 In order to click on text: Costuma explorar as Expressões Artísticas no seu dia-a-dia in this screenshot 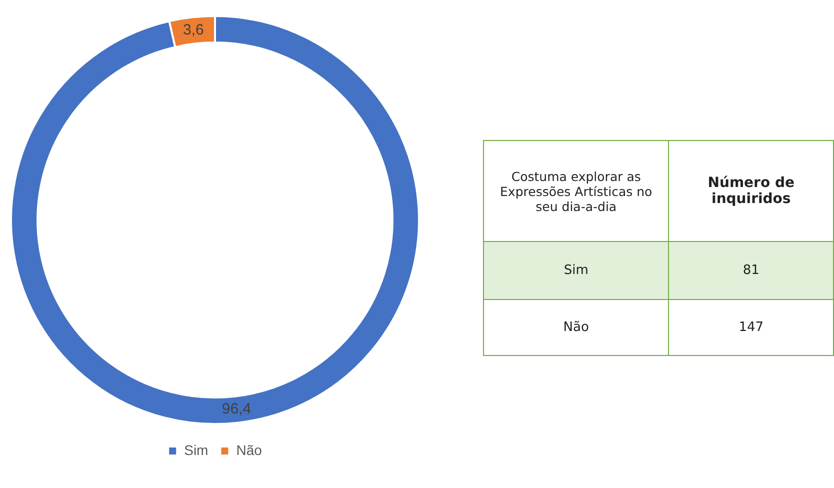, I will do `click(576, 191)`.